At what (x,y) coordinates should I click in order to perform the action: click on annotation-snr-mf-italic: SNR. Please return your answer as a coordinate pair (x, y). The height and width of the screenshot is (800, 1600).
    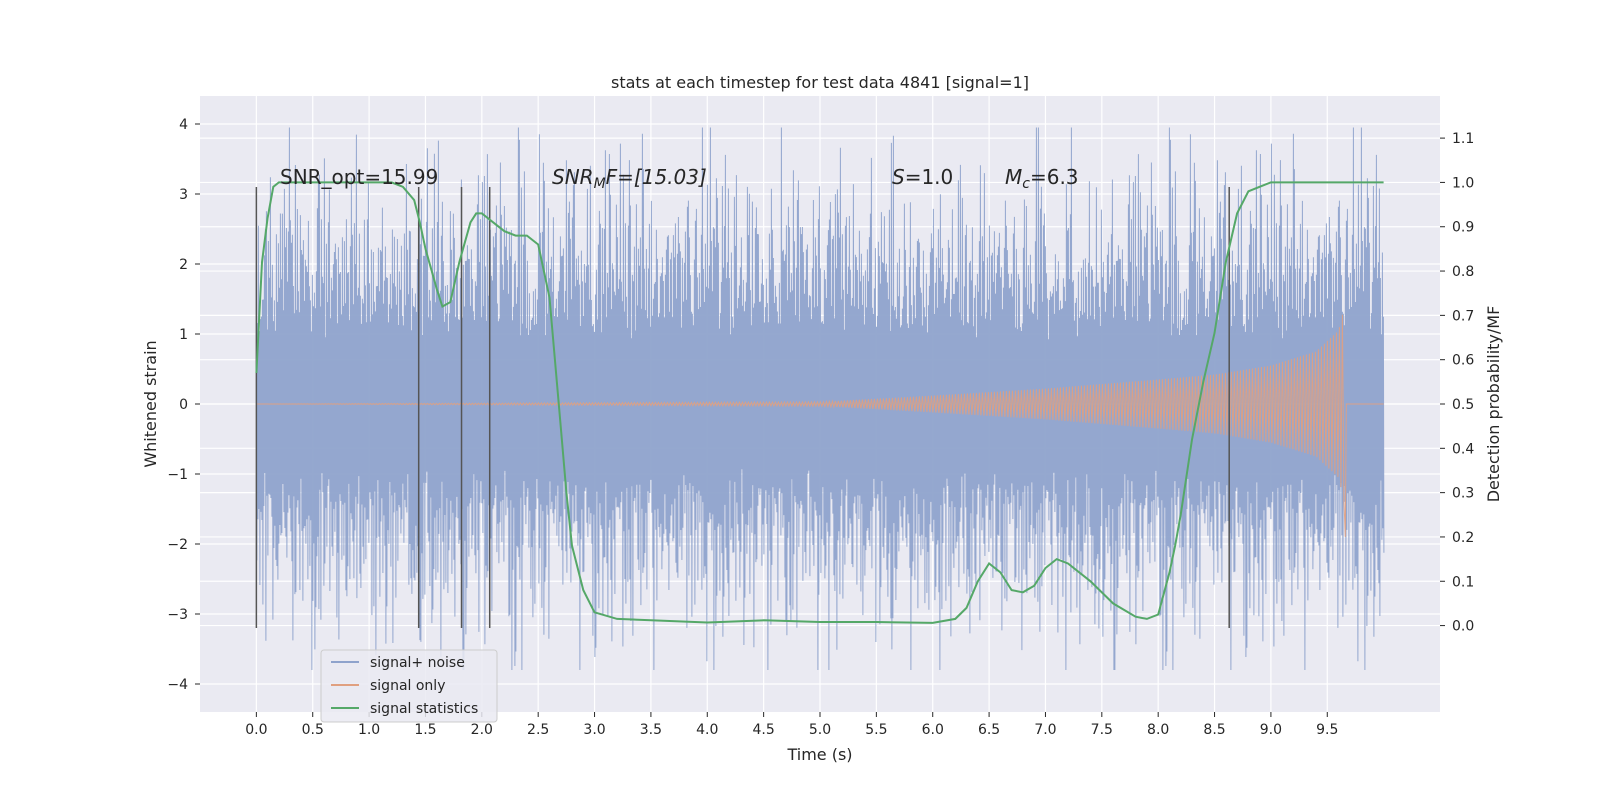
    Looking at the image, I should click on (573, 177).